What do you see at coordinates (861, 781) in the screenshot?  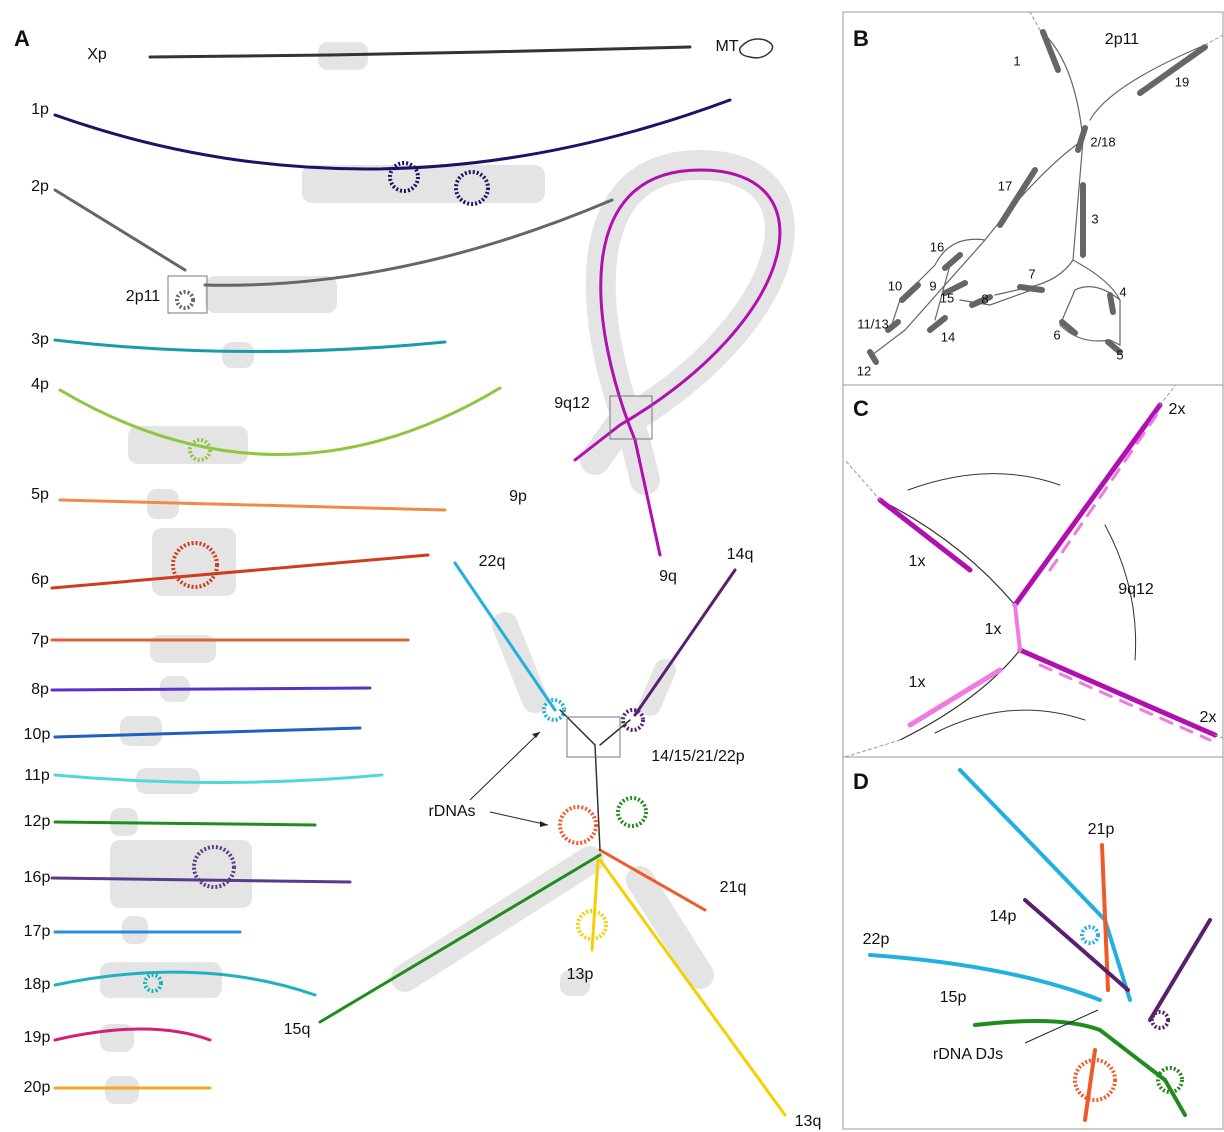 I see `panel-letter: D` at bounding box center [861, 781].